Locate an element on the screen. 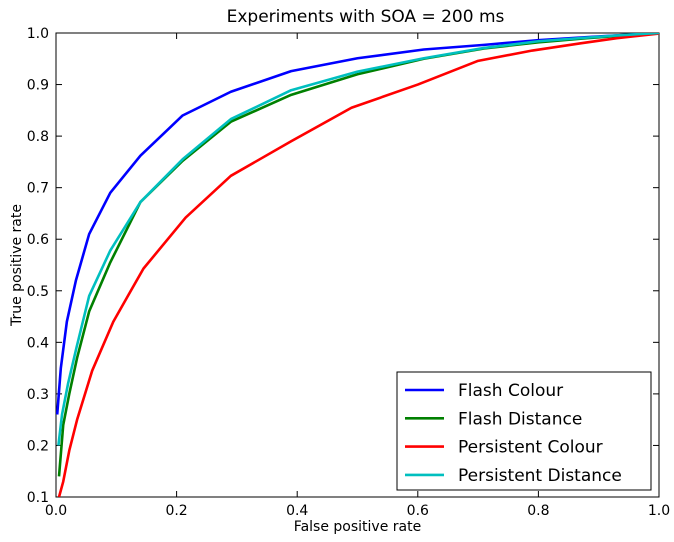 Image resolution: width=674 pixels, height=542 pixels. legend-label: Persistent Distance is located at coordinates (540, 476).